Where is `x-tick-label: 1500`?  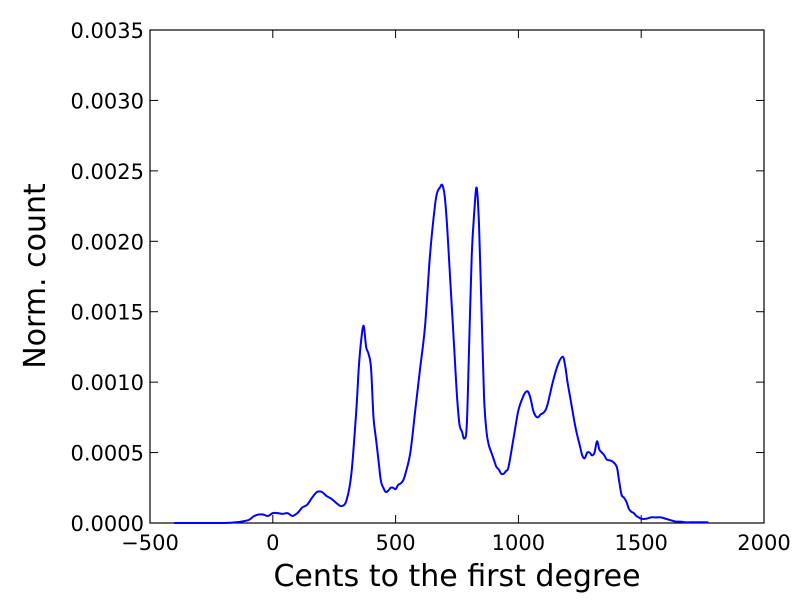
x-tick-label: 1500 is located at coordinates (640, 543).